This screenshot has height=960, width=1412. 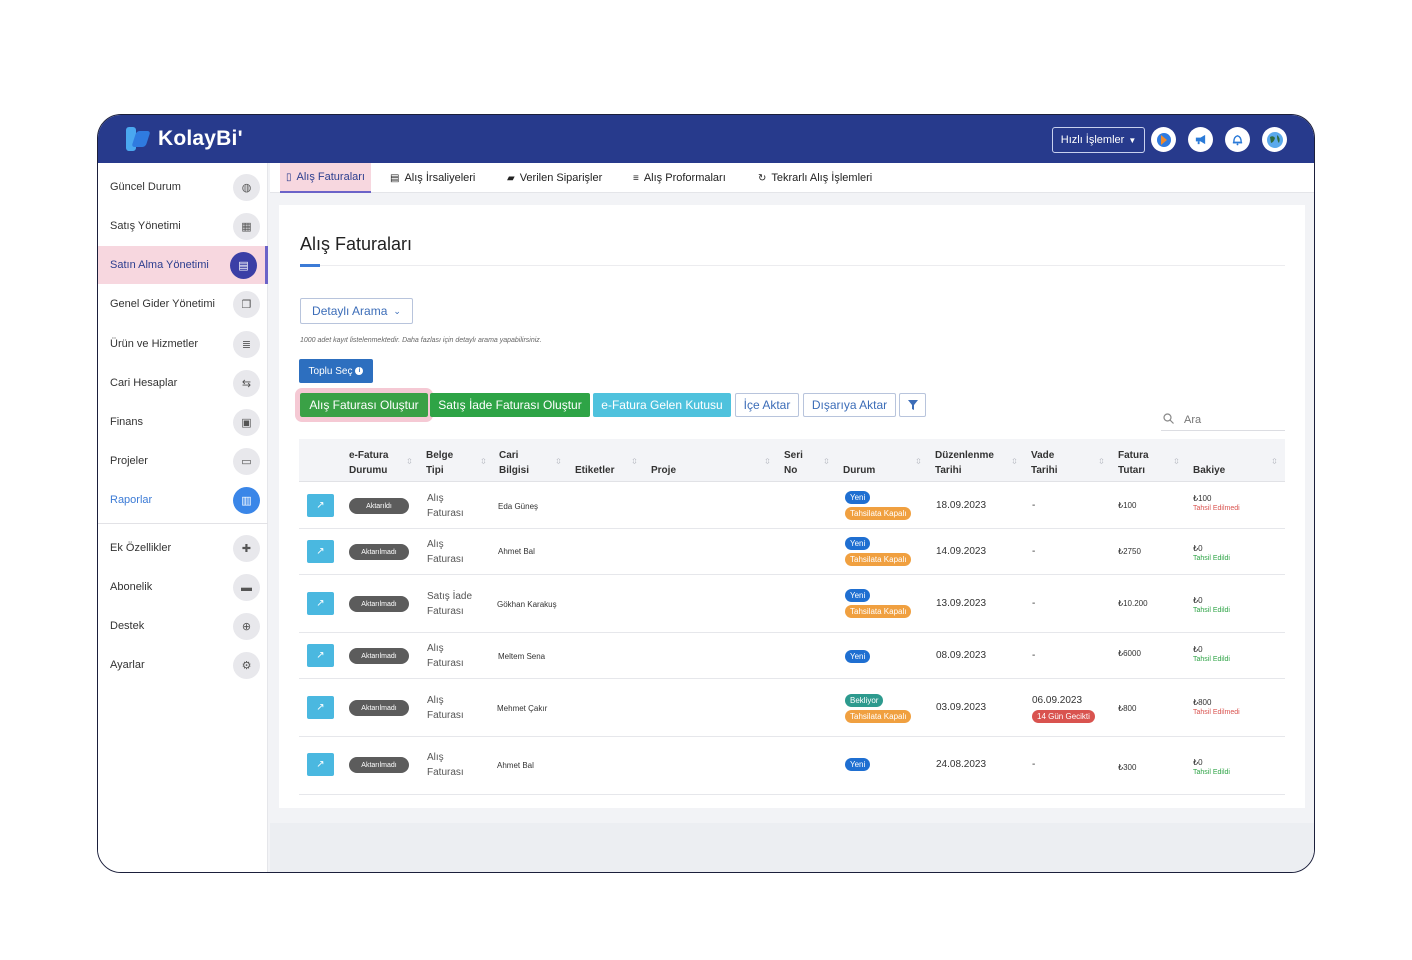 I want to click on sidebar-item-ek-ozellikler: Ek Özellikler ✚, so click(x=183, y=548).